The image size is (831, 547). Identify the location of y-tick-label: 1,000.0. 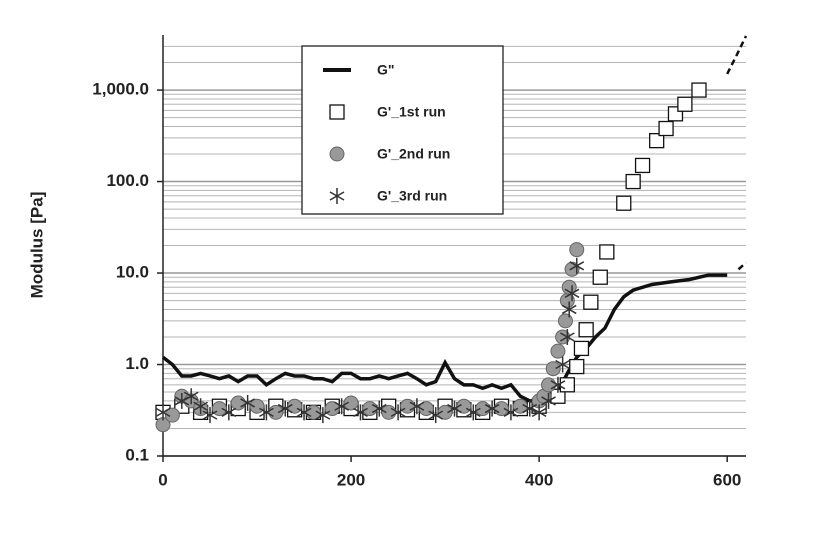
(120, 89).